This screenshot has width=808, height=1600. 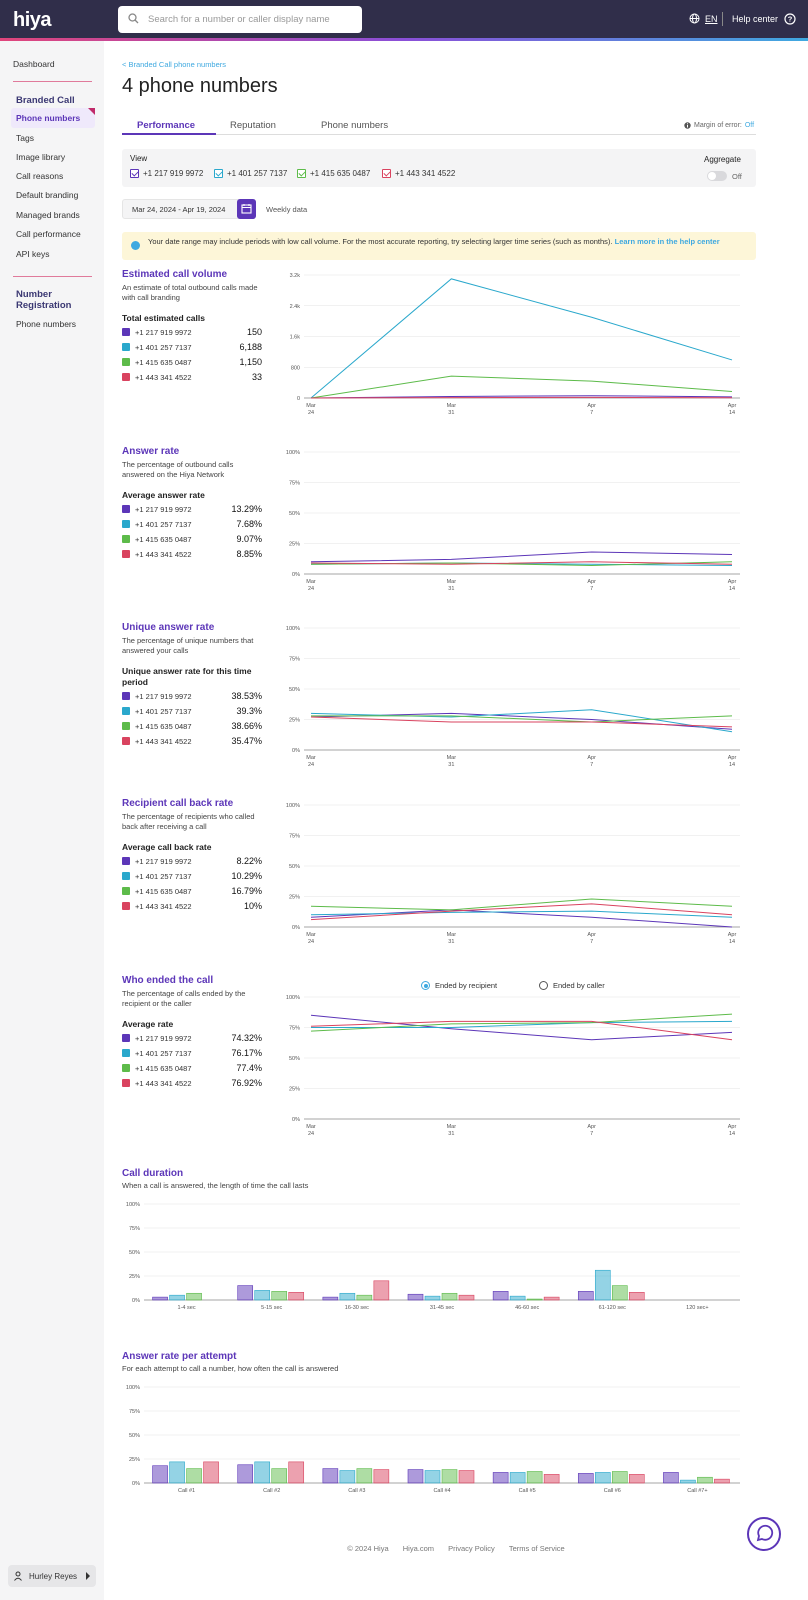 I want to click on view-checkbox-4: +1 443 341 4522, so click(x=418, y=173).